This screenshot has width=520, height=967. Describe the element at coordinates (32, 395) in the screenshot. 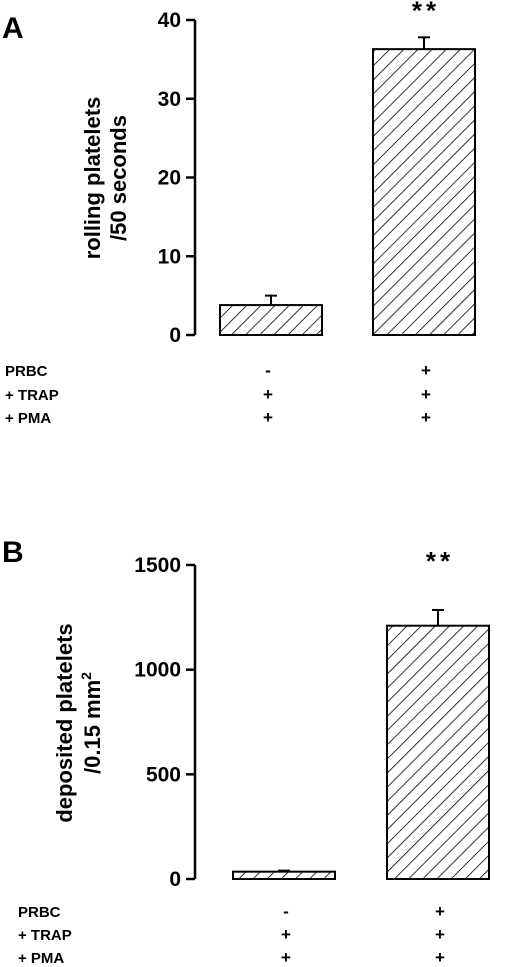

I see `panel-a-condition-label: + TRAP` at that location.